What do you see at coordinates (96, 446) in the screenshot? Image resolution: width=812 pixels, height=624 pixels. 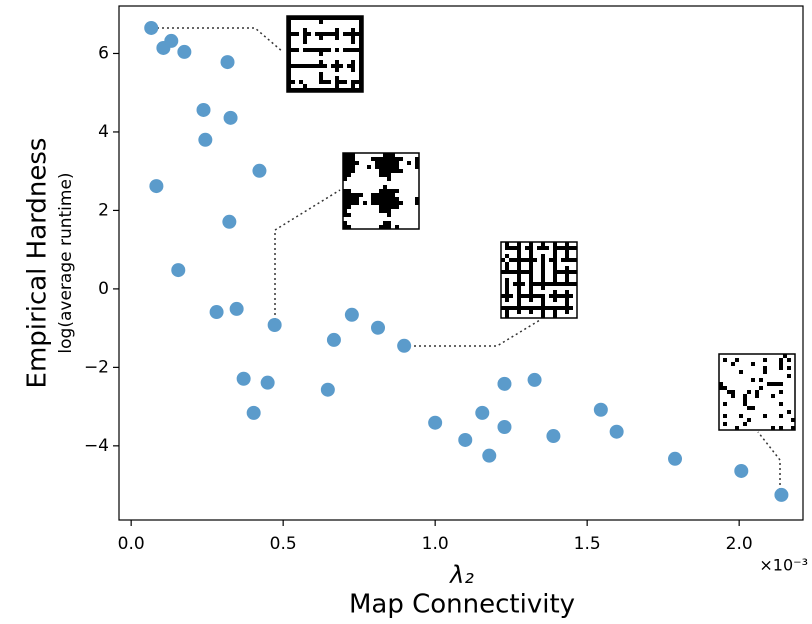 I see `y-tick-label: −4` at bounding box center [96, 446].